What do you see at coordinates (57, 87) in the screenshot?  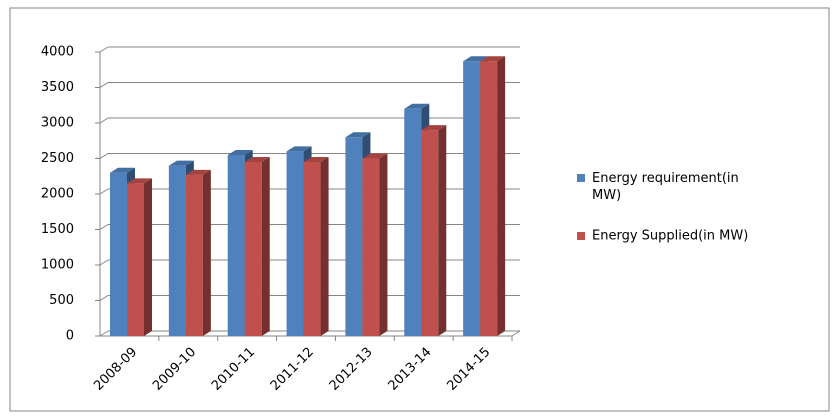 I see `y-tick-label: 3500` at bounding box center [57, 87].